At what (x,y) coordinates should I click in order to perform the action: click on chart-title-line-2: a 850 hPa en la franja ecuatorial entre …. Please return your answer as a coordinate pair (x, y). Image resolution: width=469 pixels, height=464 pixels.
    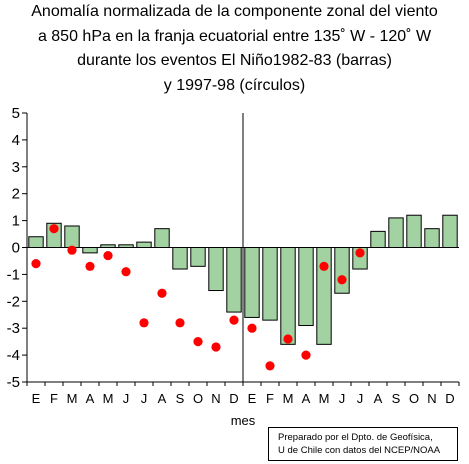
    Looking at the image, I should click on (234, 36).